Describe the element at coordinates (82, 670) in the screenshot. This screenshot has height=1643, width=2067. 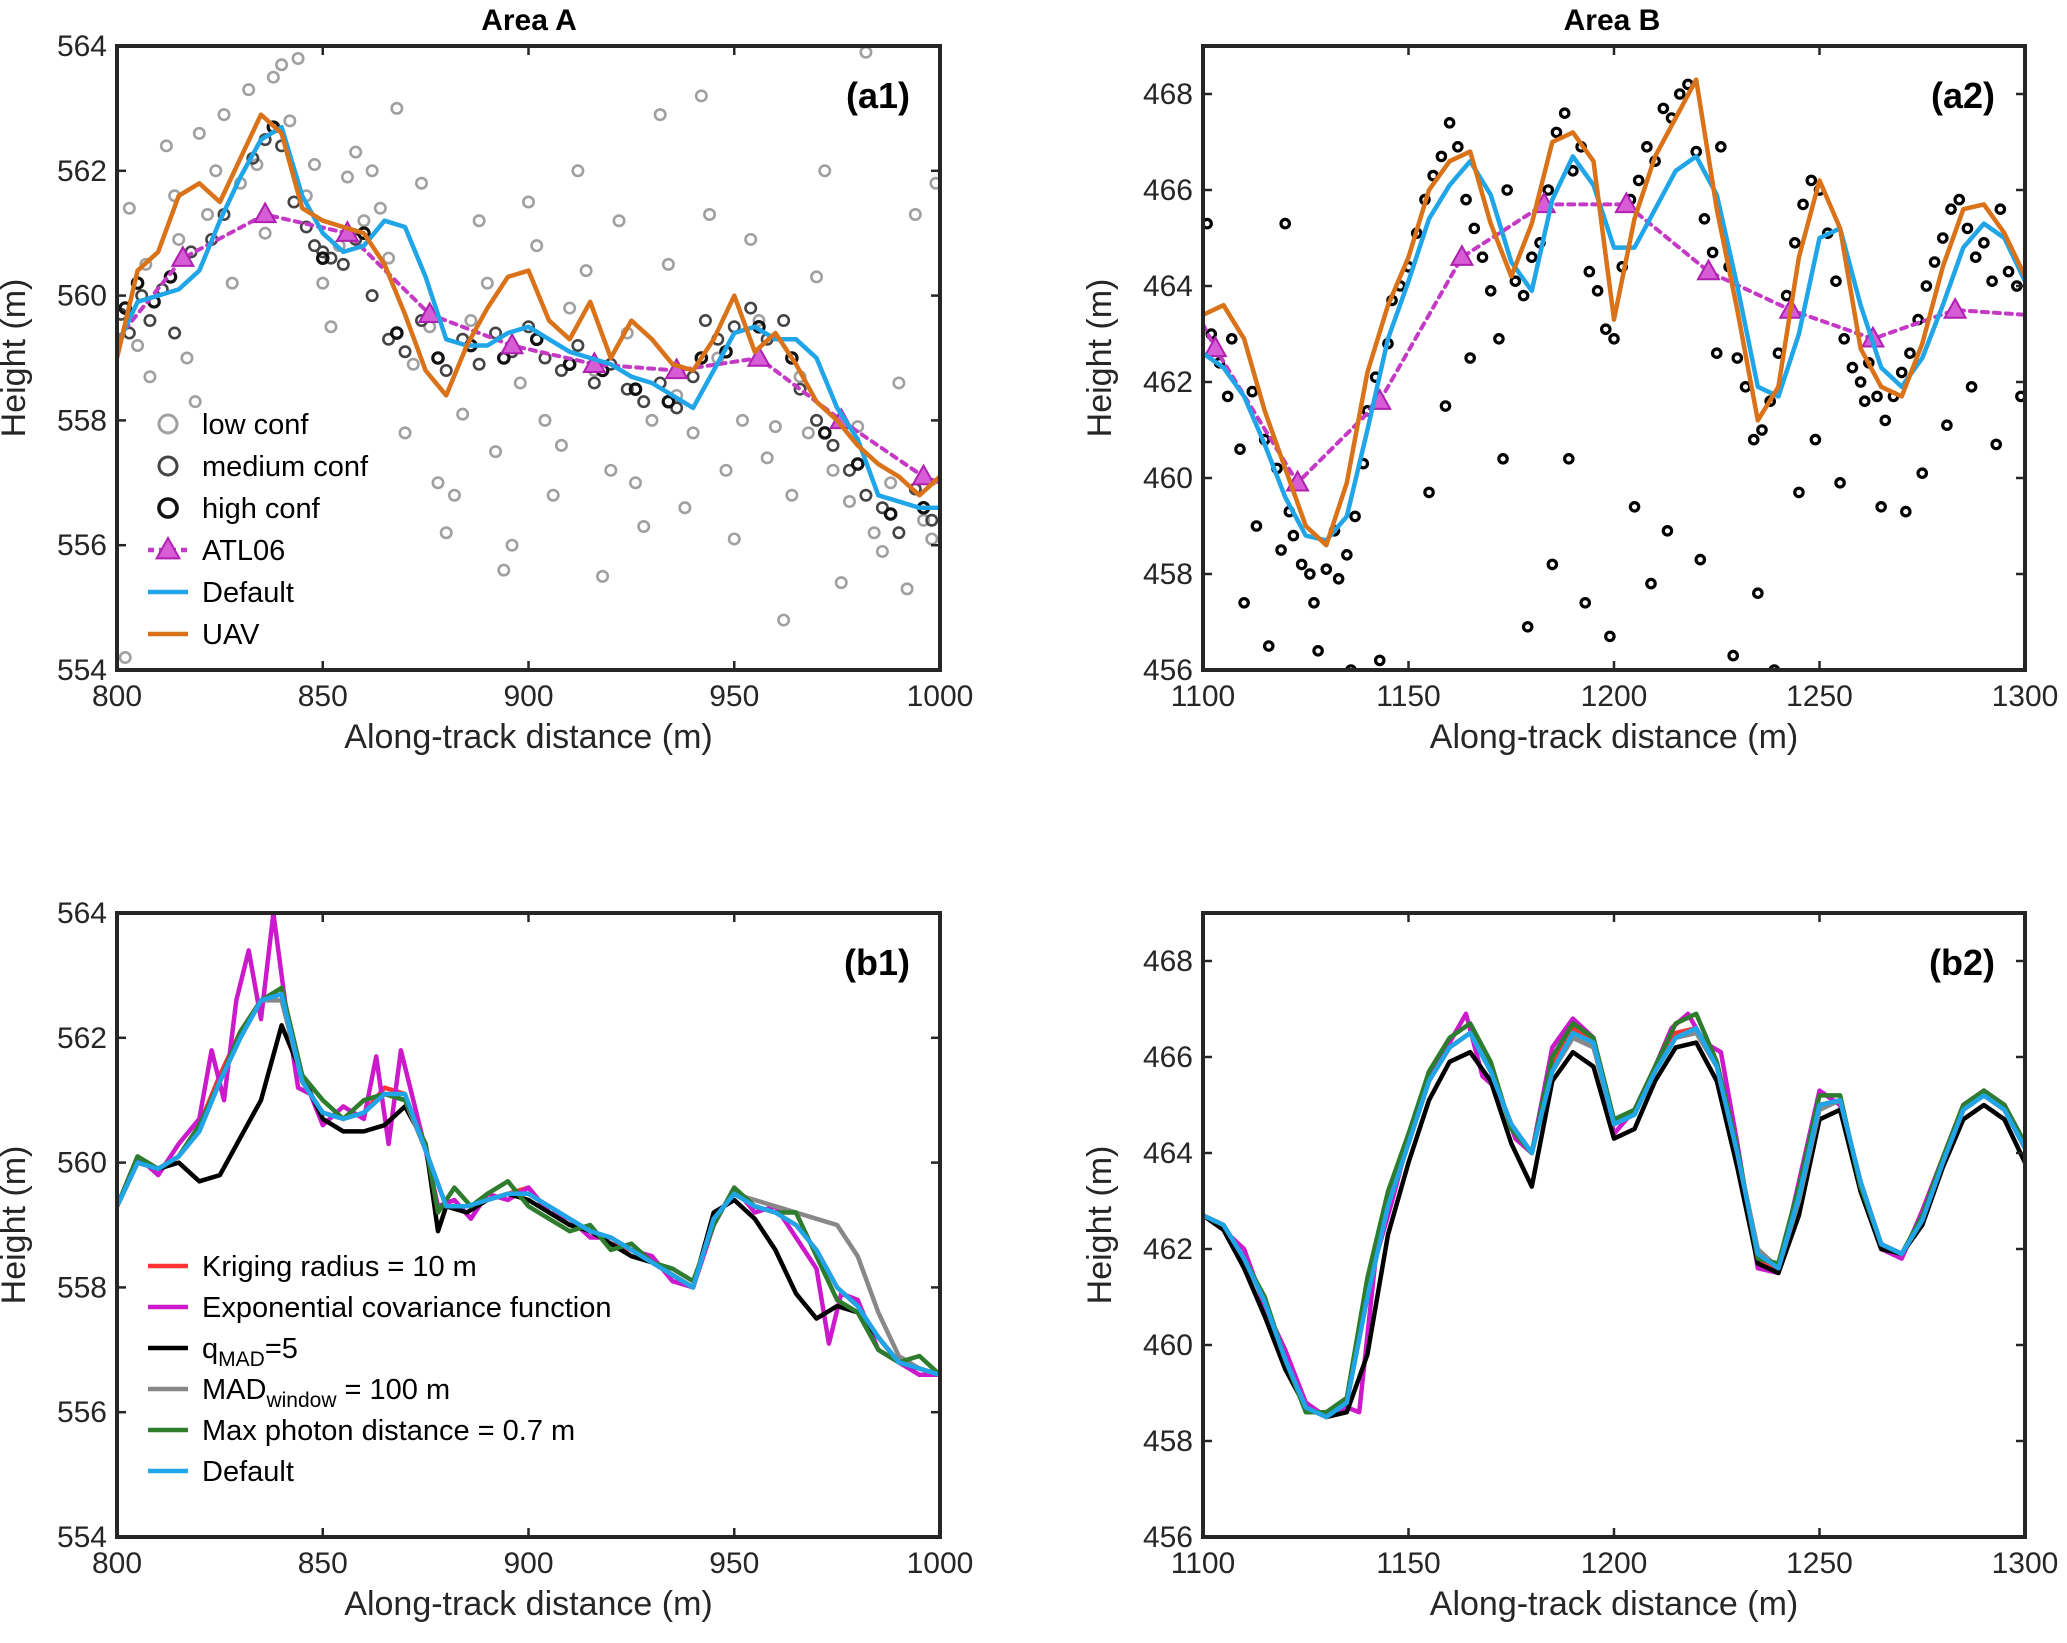
I see `y-tick-label: 554` at that location.